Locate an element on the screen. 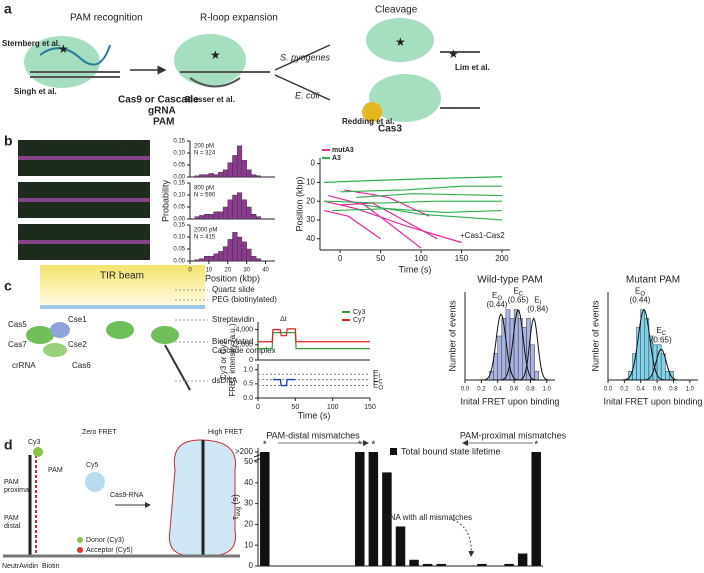  x-axis-label: Time (s) is located at coordinates (415, 269).